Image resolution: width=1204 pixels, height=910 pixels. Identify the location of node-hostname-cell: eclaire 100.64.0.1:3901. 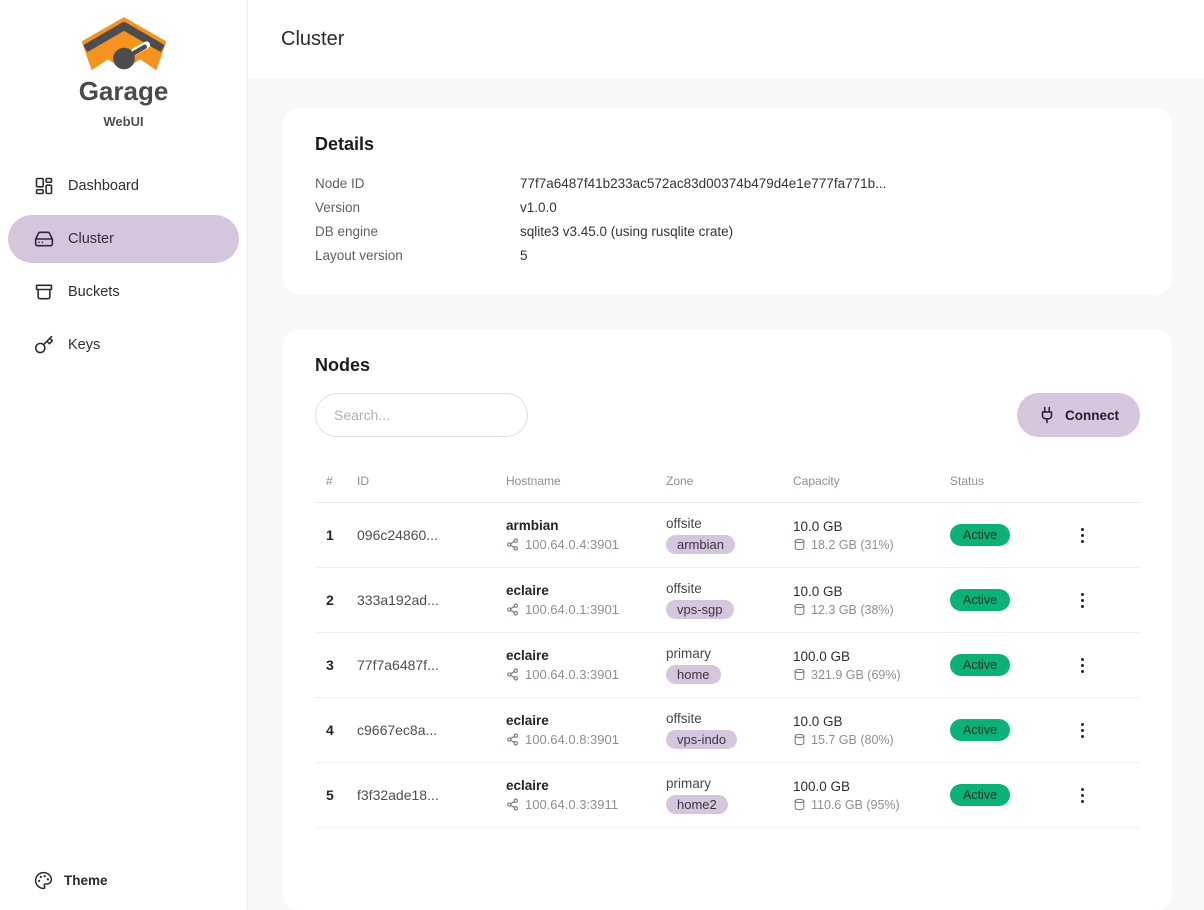
(586, 600).